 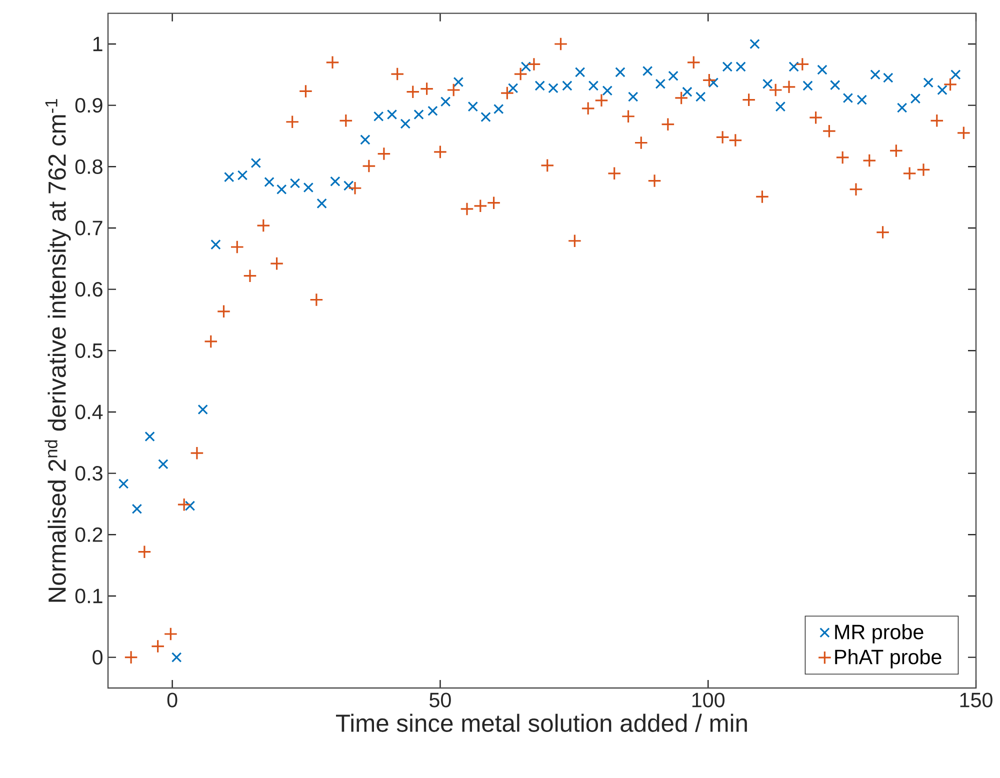 What do you see at coordinates (88, 534) in the screenshot?
I see `y-tick-label: 0.2` at bounding box center [88, 534].